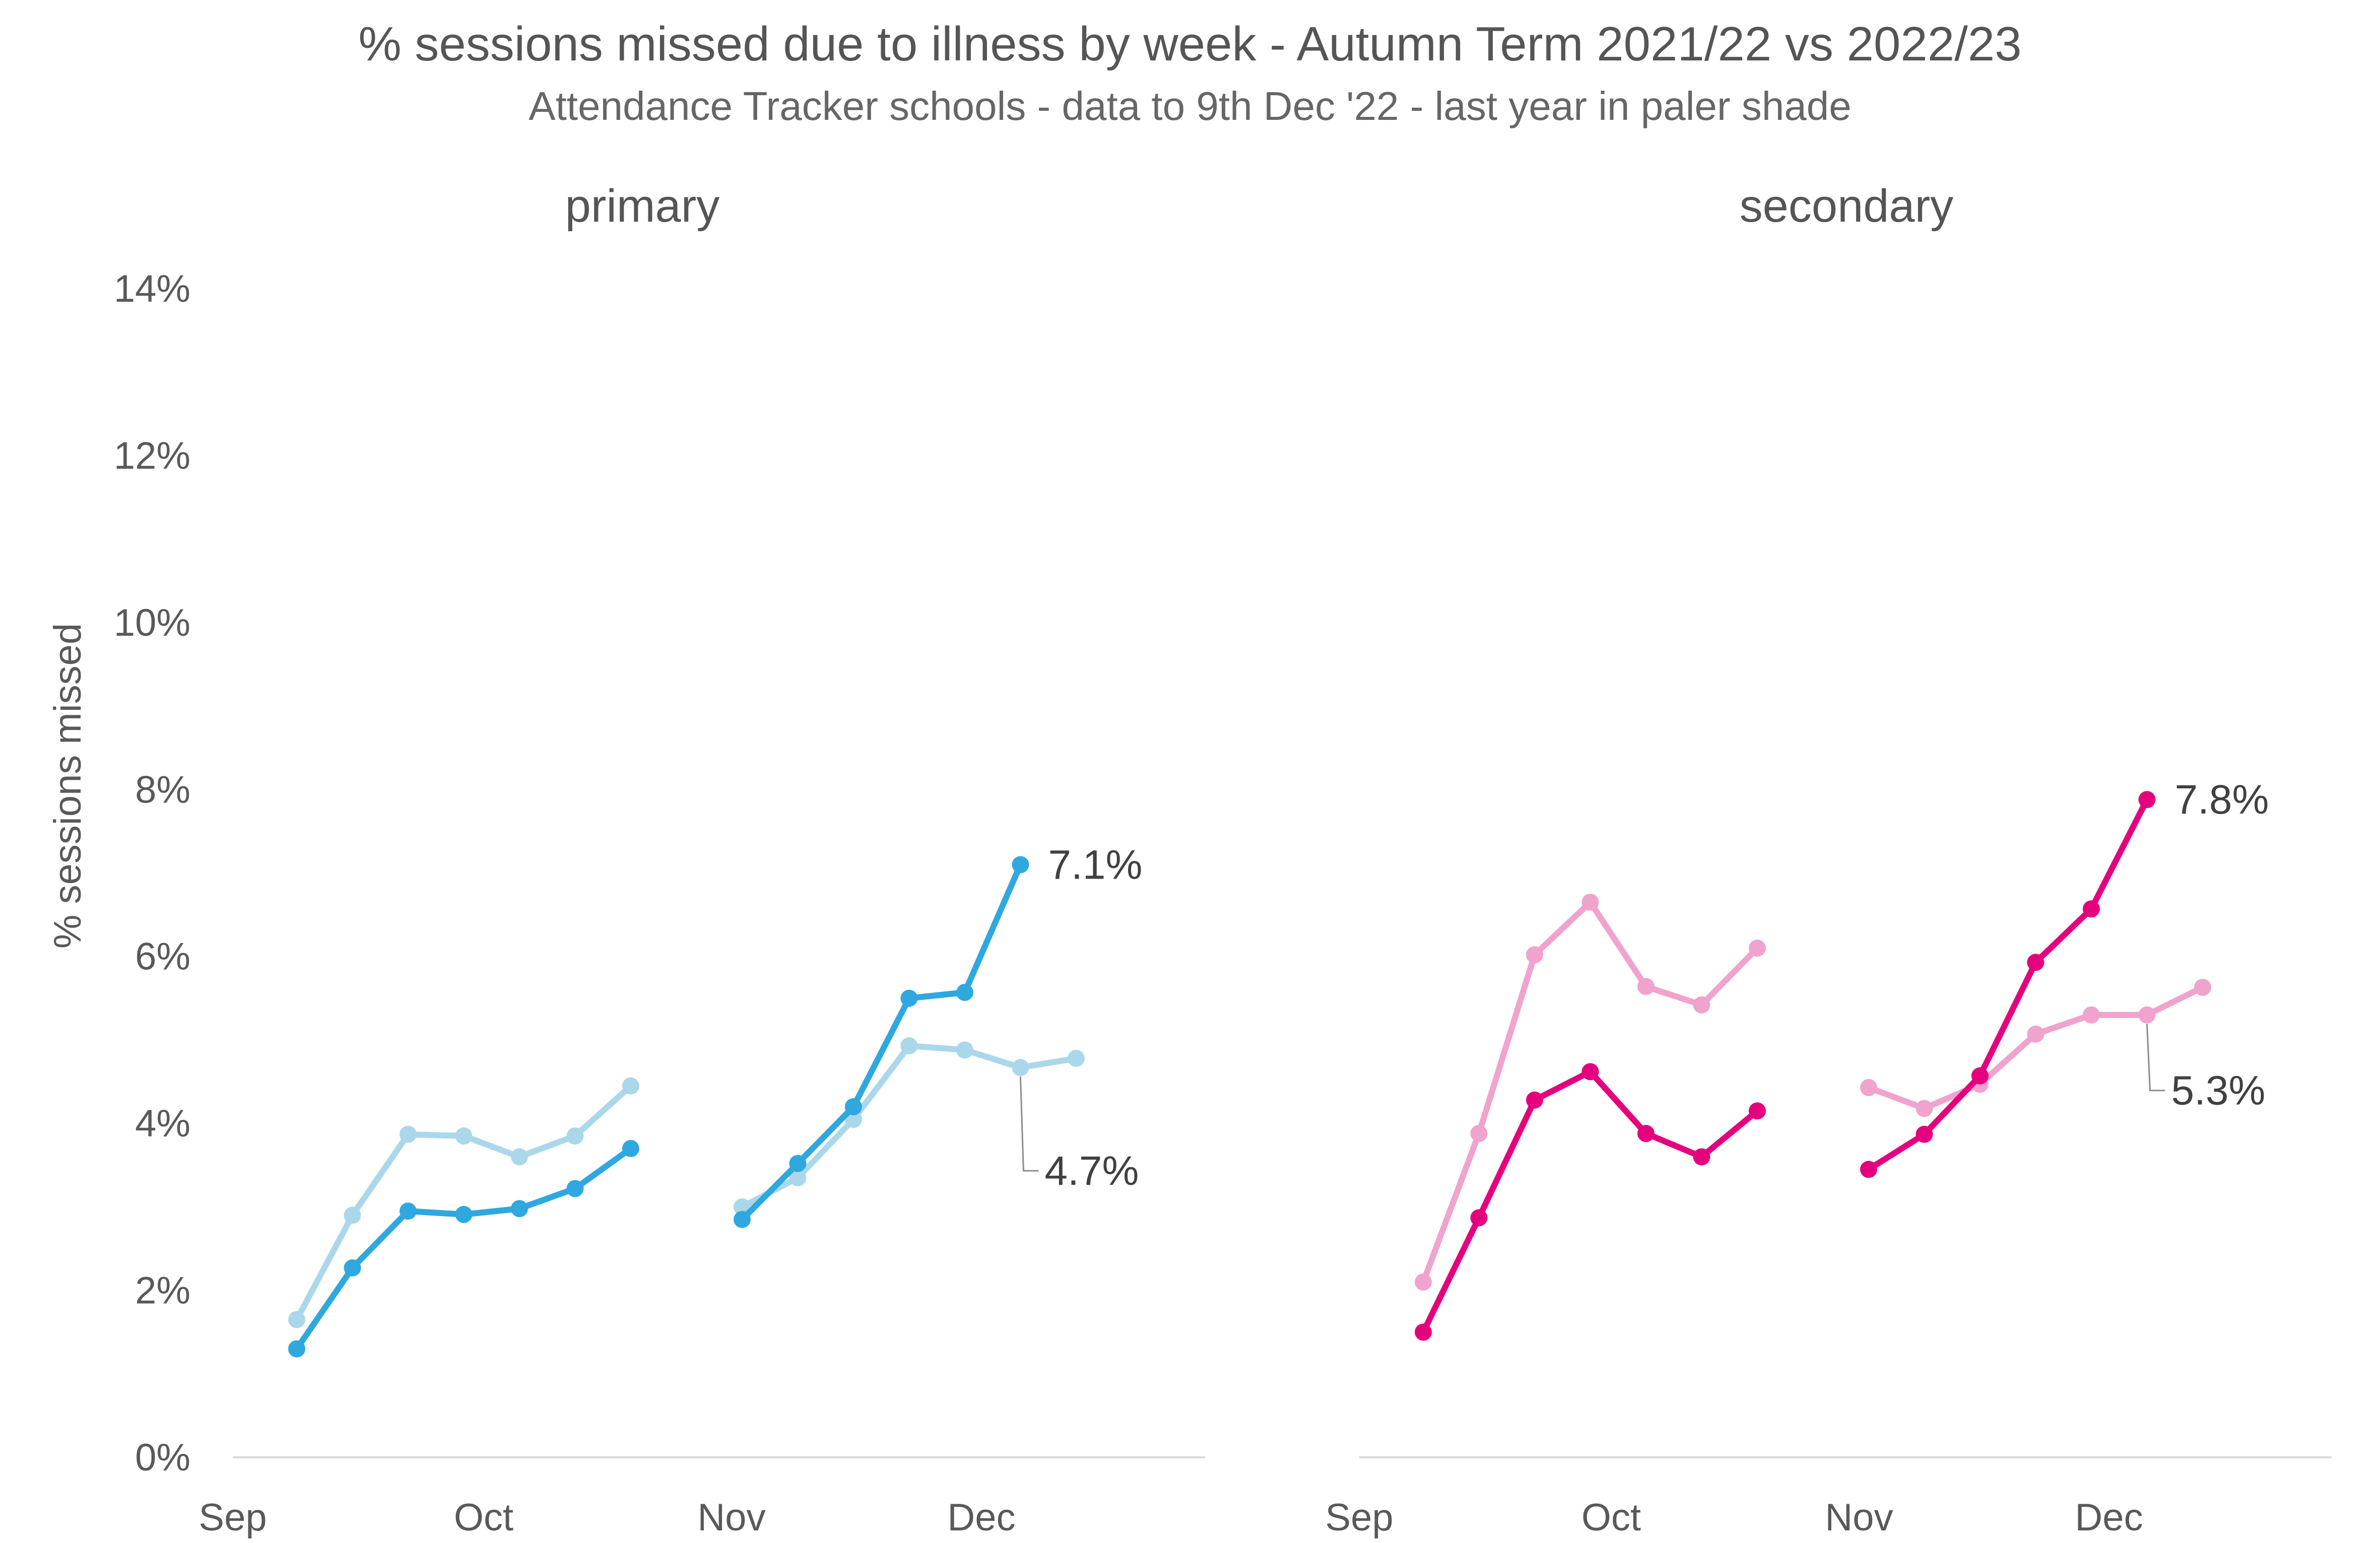 The image size is (2380, 1543). What do you see at coordinates (162, 1123) in the screenshot?
I see `y-tick-label: 4%` at bounding box center [162, 1123].